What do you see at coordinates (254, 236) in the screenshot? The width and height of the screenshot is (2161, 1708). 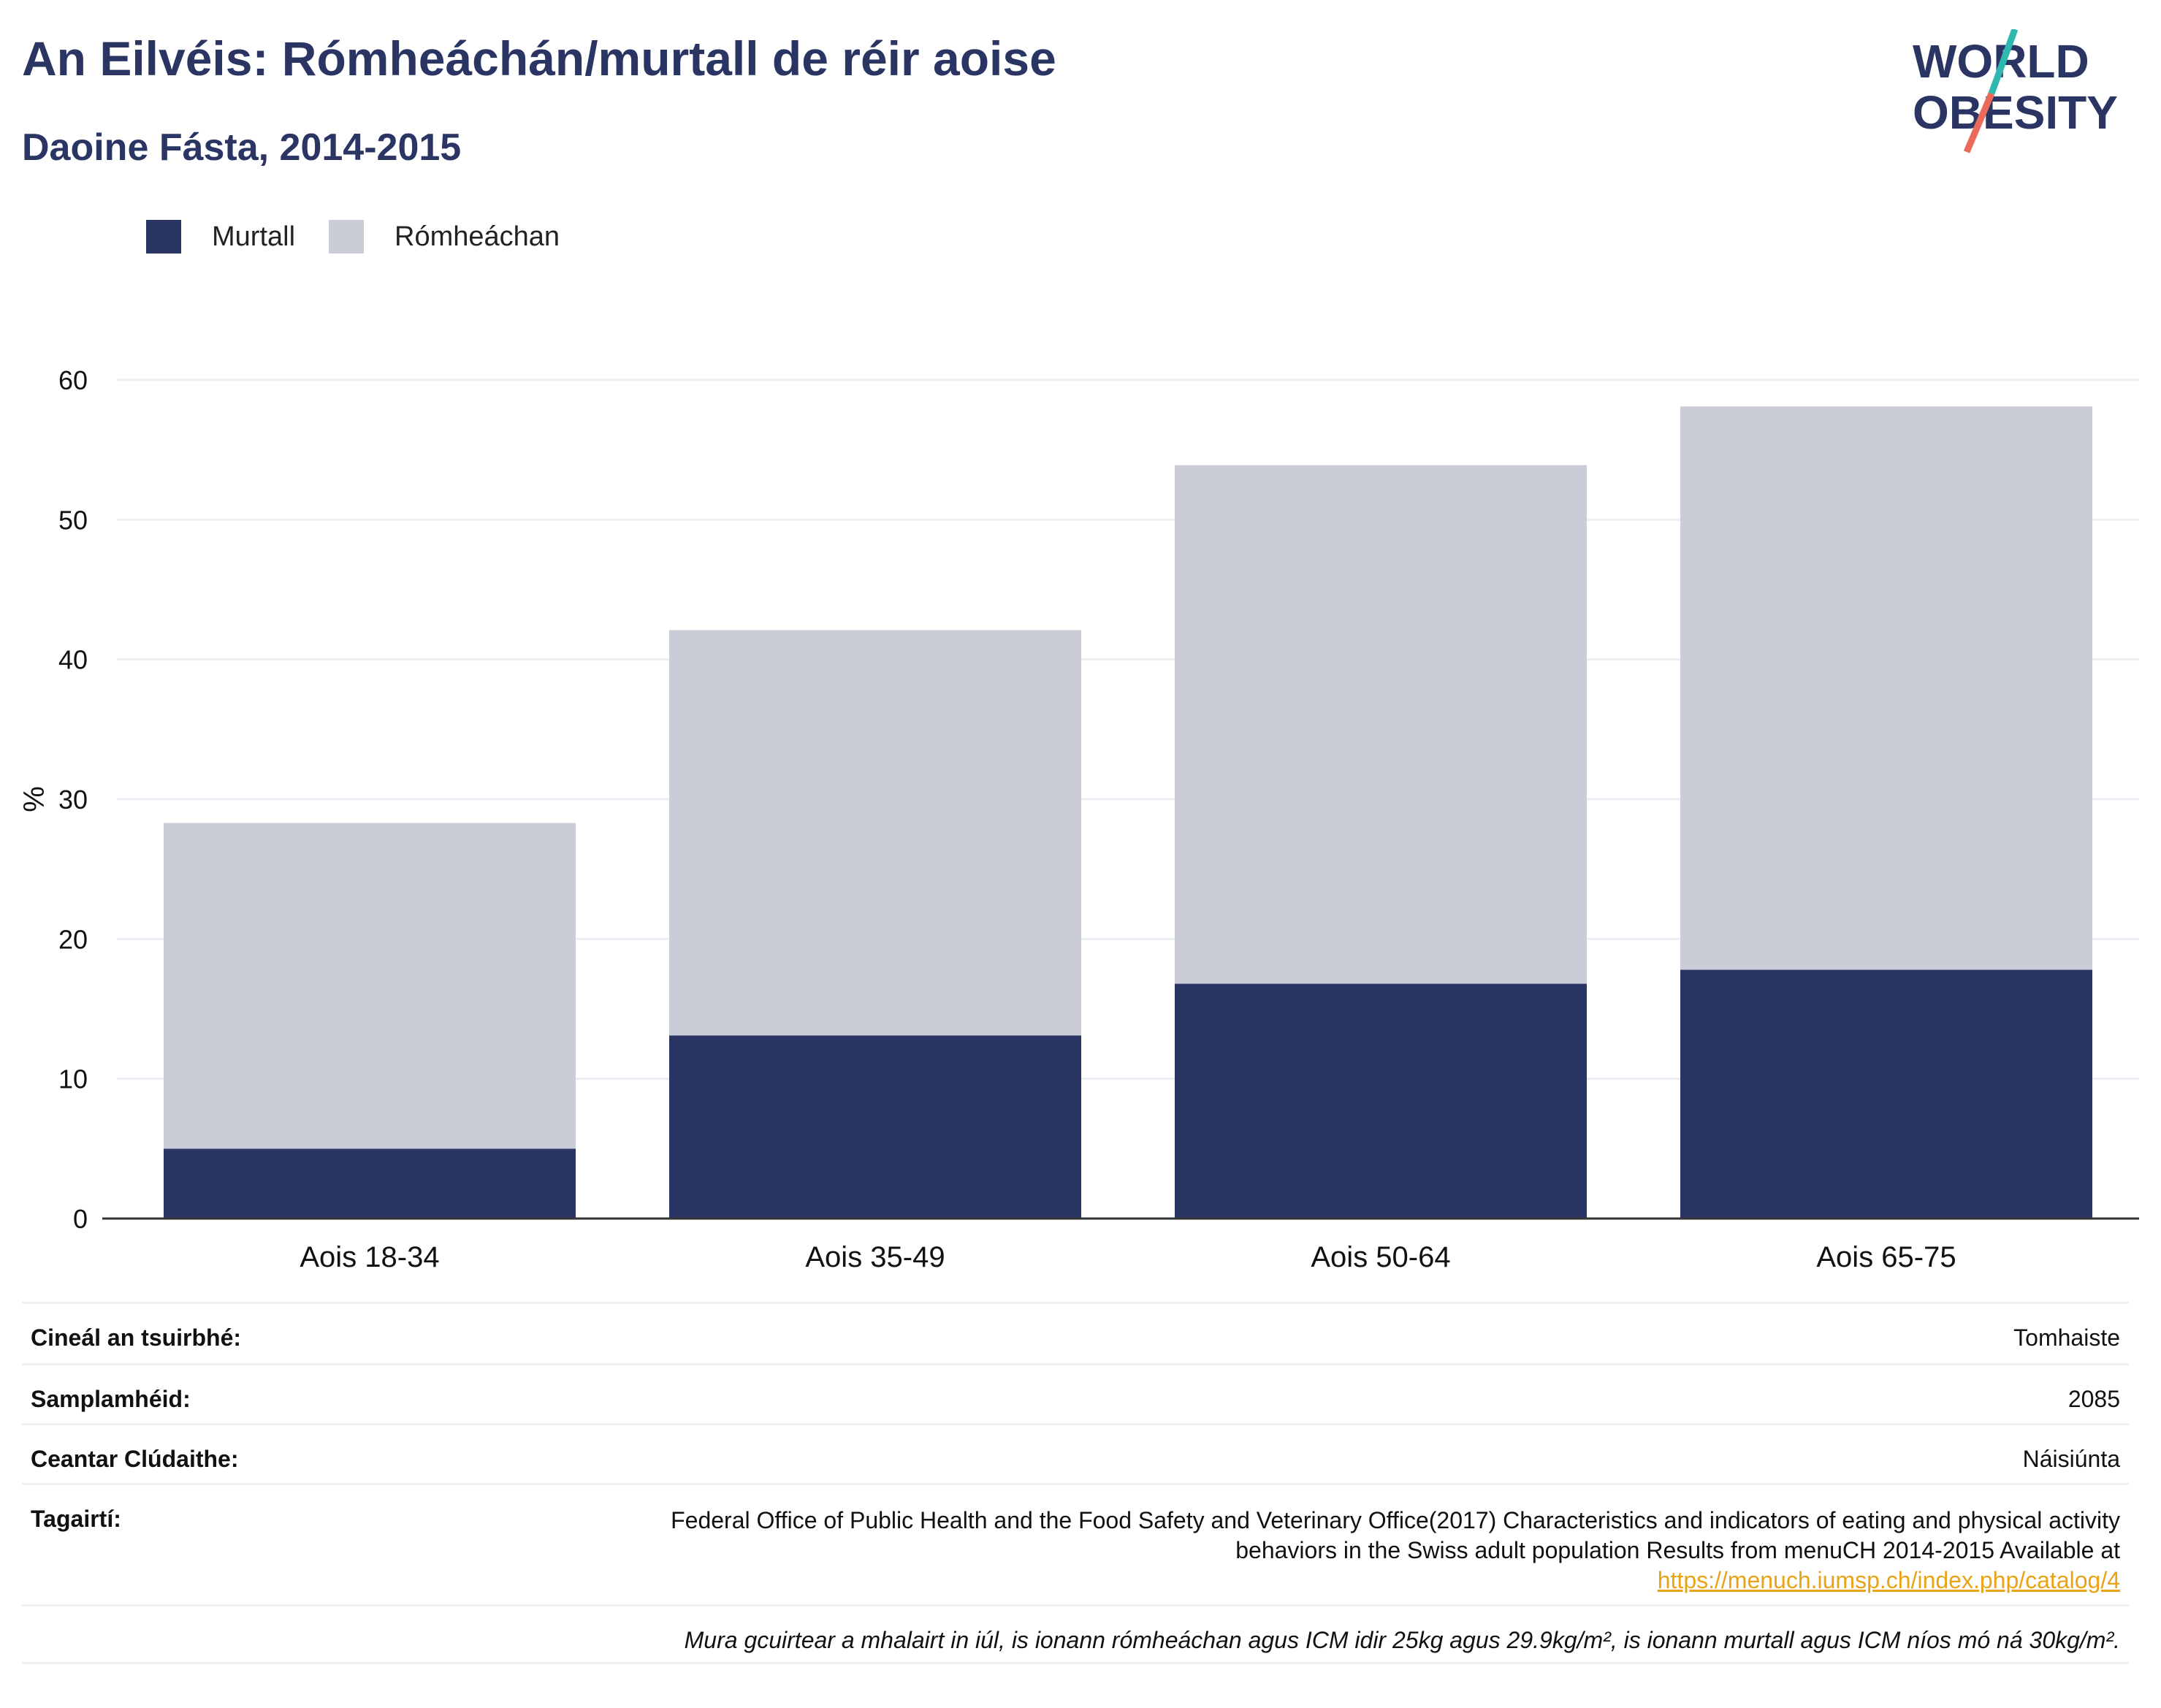 I see `legend-label-obese: Murtall` at bounding box center [254, 236].